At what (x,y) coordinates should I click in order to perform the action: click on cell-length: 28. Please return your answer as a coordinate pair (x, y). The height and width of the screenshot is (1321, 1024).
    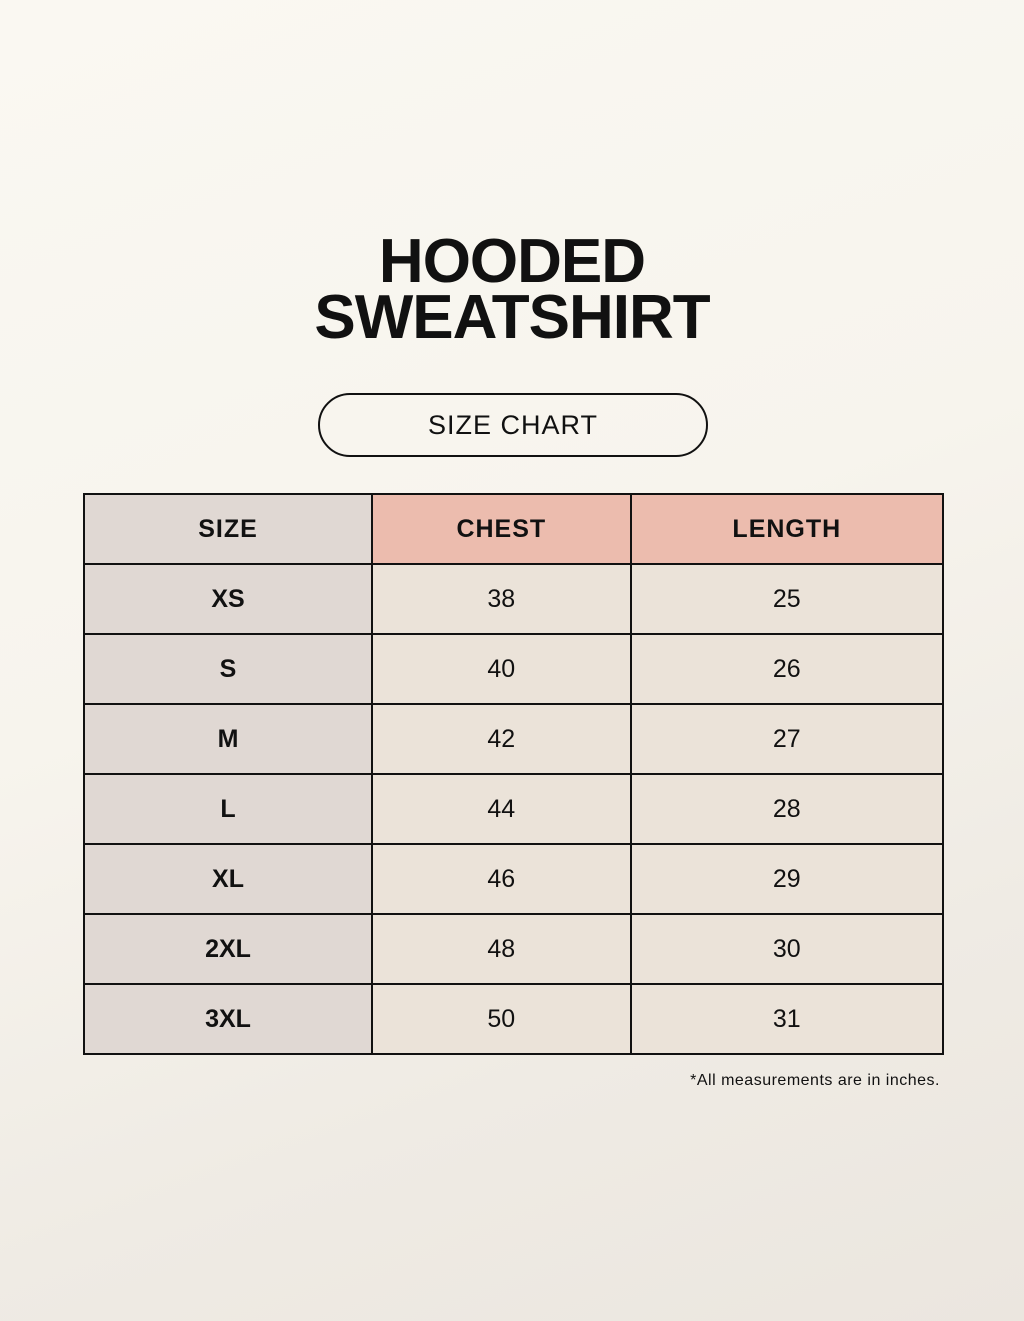
    Looking at the image, I should click on (787, 809).